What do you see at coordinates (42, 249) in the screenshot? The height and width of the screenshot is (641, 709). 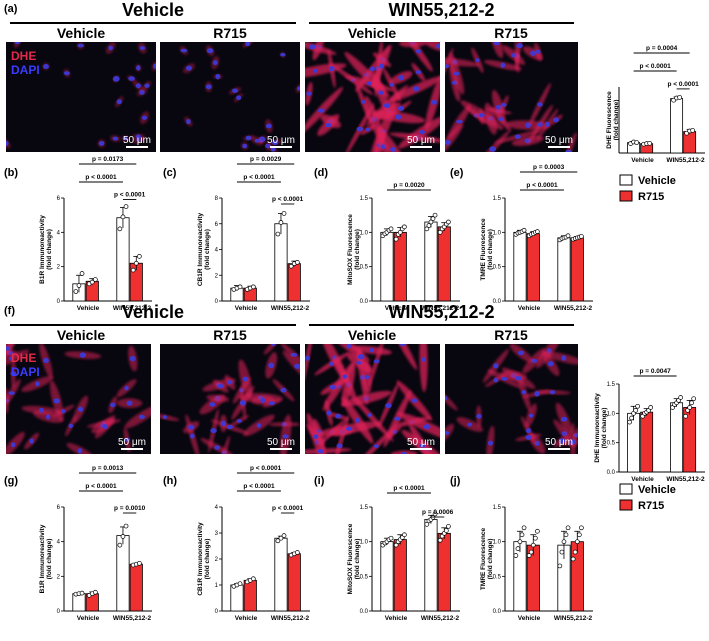 I see `y-axis-label-line: B1R Immunoreactivity` at bounding box center [42, 249].